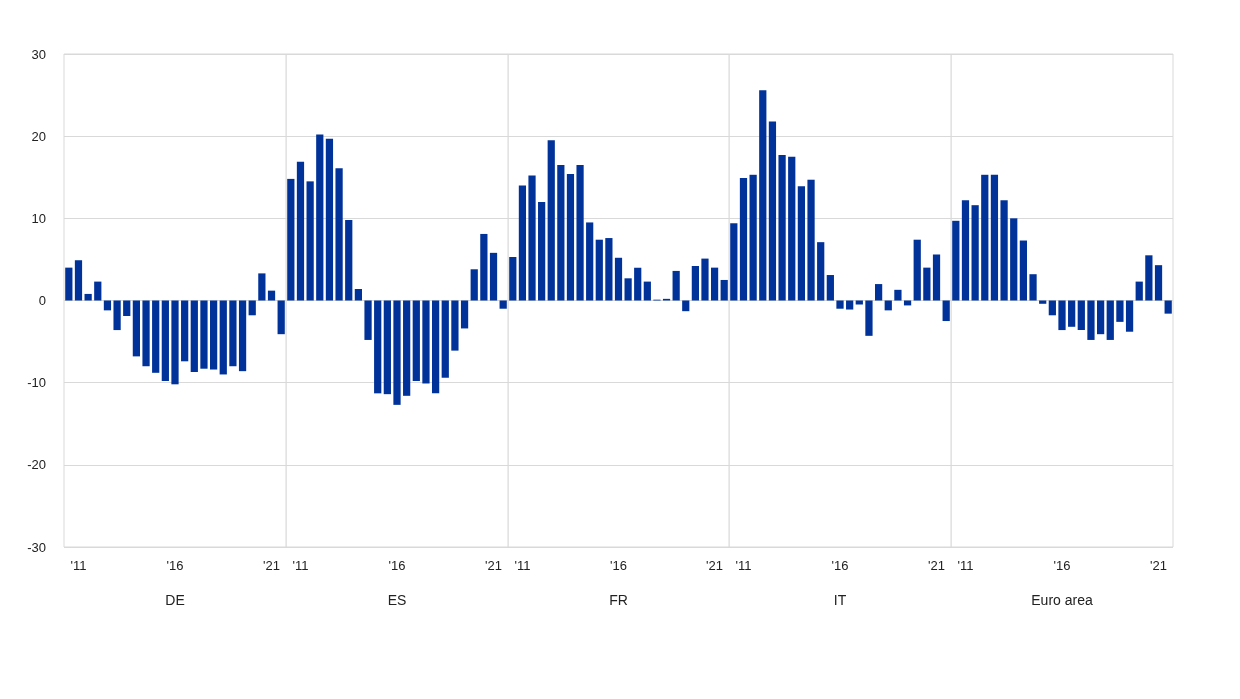 This screenshot has height=699, width=1240. What do you see at coordinates (840, 600) in the screenshot?
I see `x-axis-title: IT` at bounding box center [840, 600].